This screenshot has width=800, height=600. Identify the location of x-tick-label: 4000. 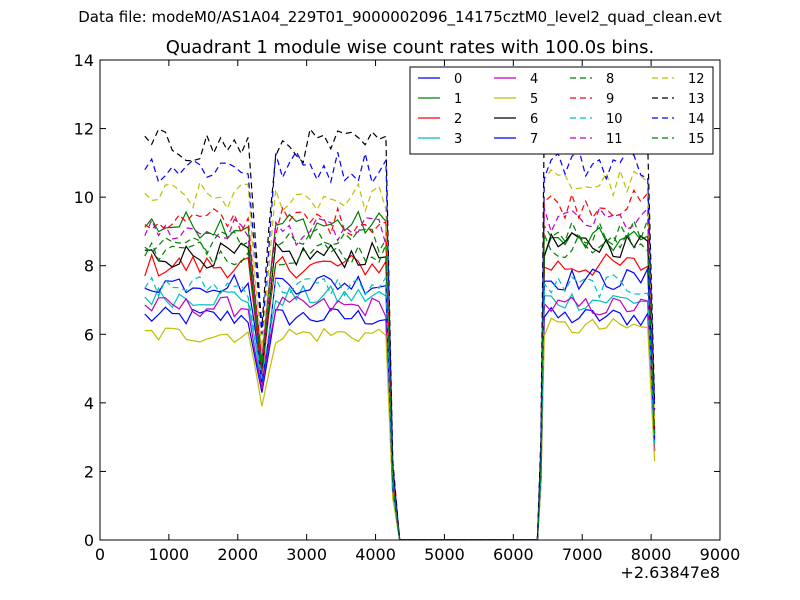
(375, 554).